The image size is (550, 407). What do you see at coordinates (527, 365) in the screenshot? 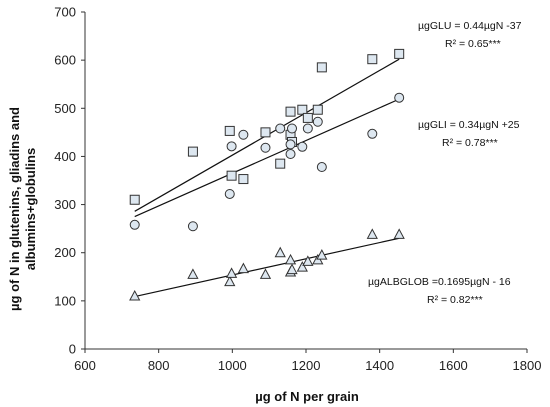
I see `x-tick-label: 1800` at bounding box center [527, 365].